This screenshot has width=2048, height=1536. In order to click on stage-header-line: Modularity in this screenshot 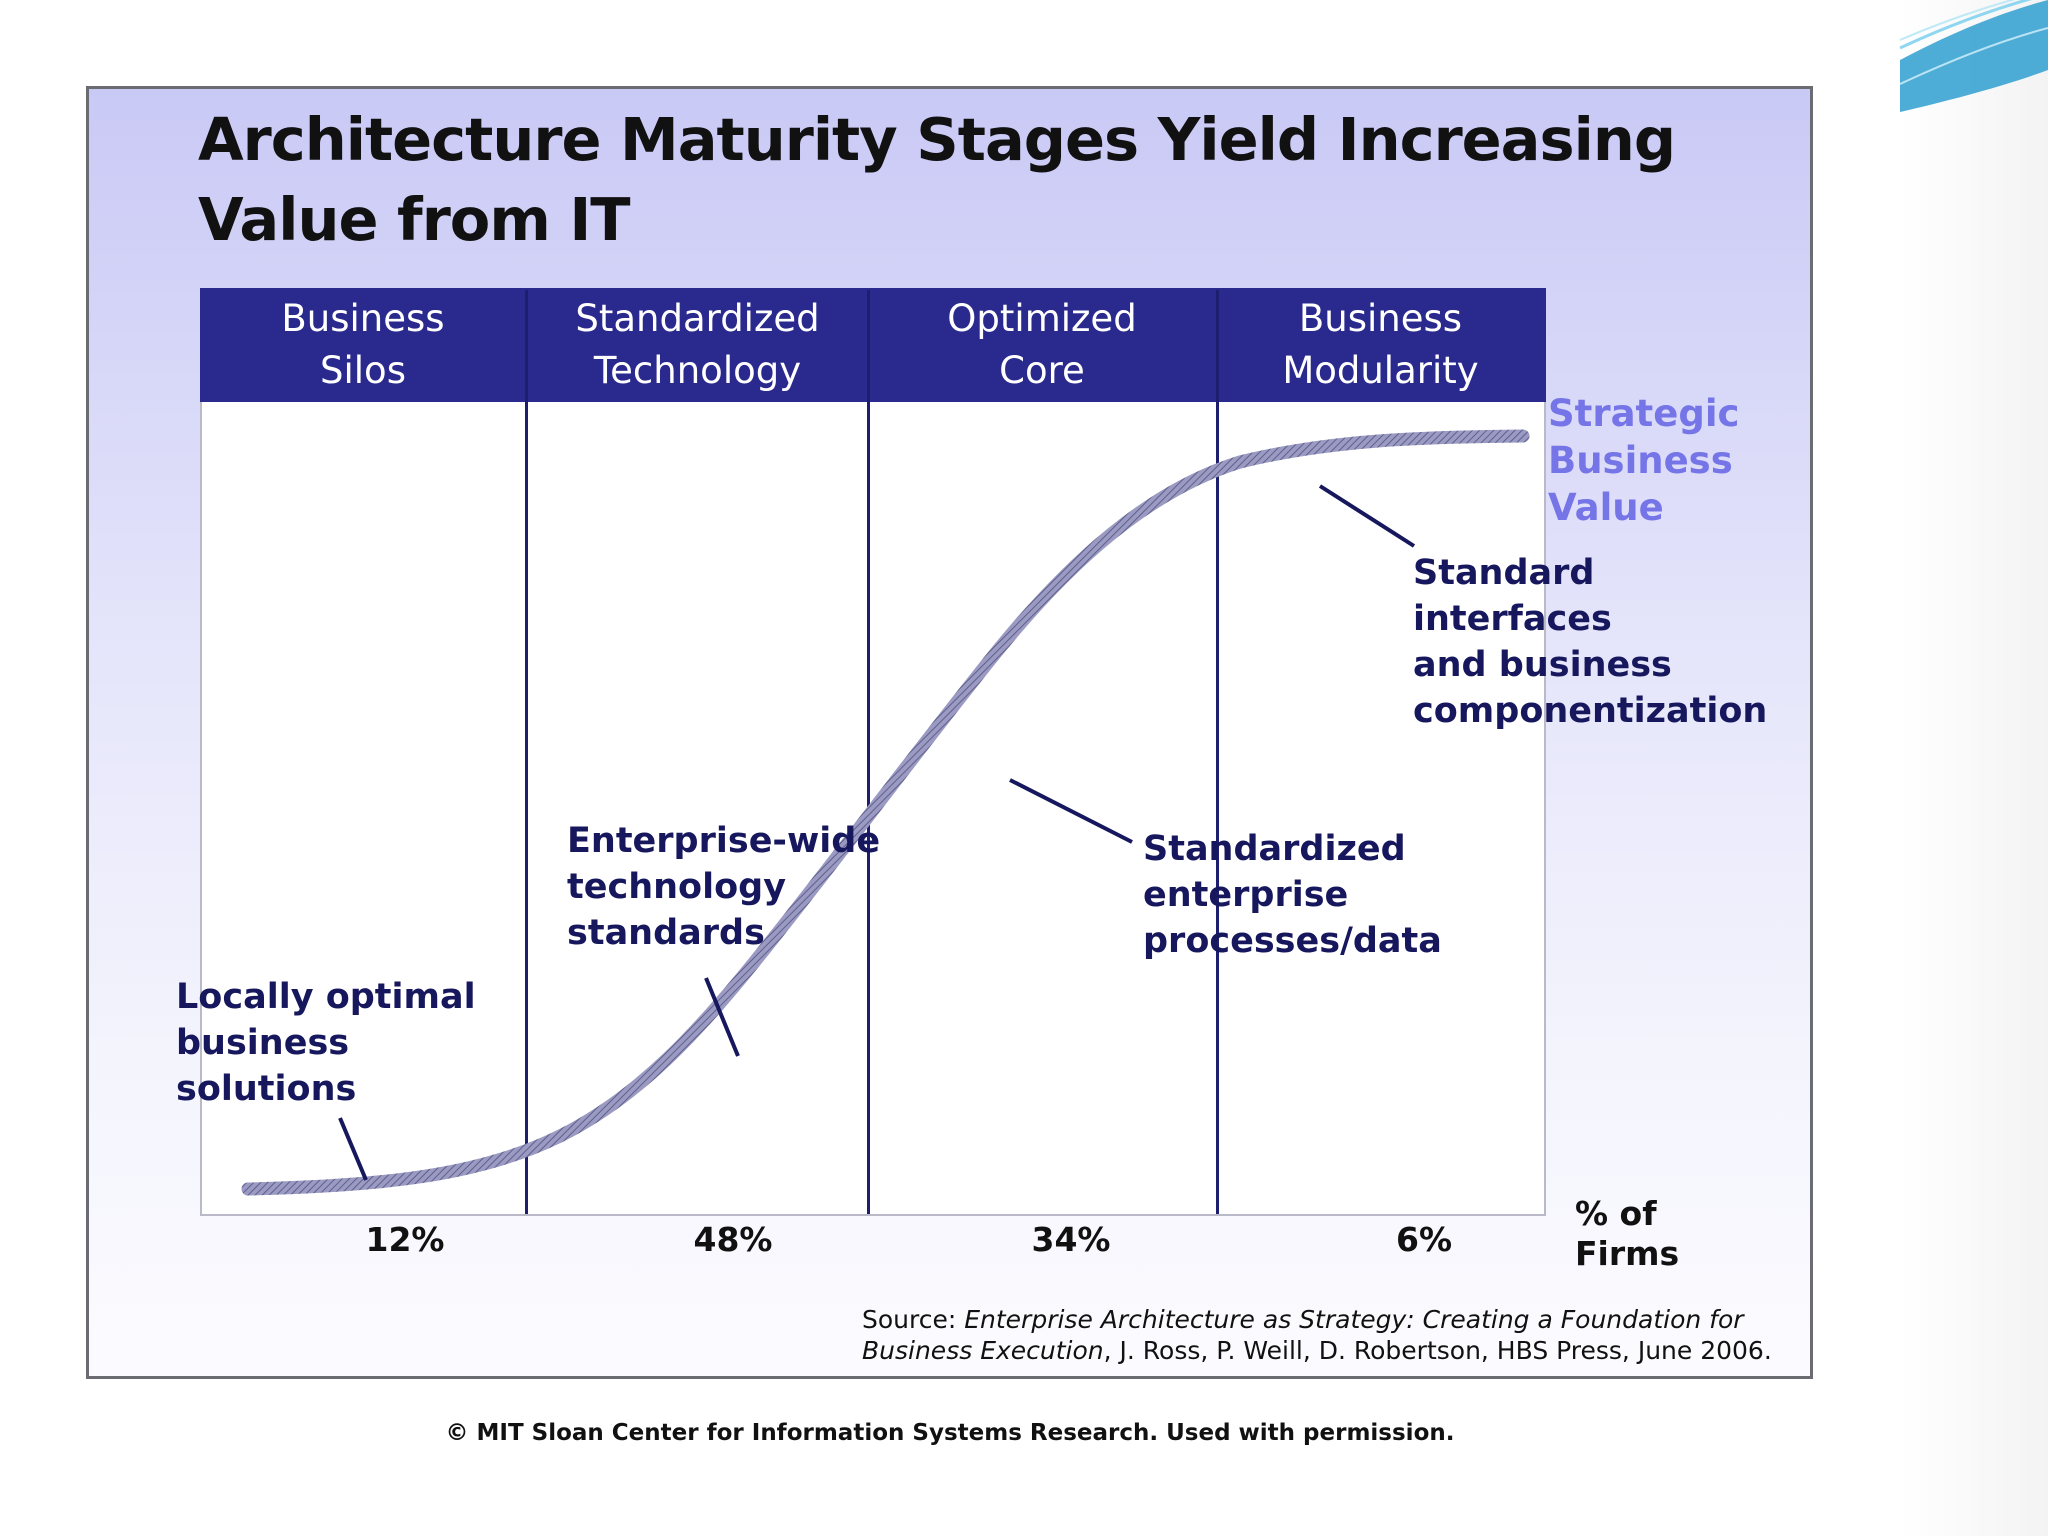, I will do `click(1380, 370)`.